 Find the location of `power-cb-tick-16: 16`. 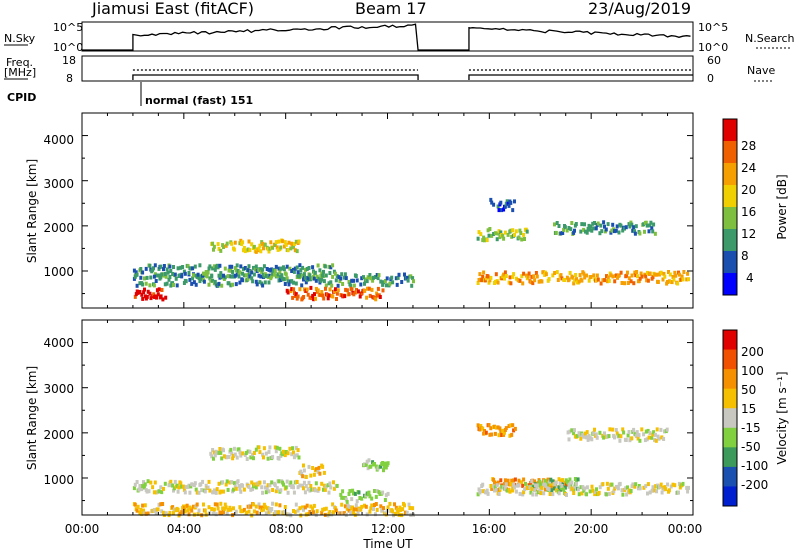

power-cb-tick-16: 16 is located at coordinates (748, 212).